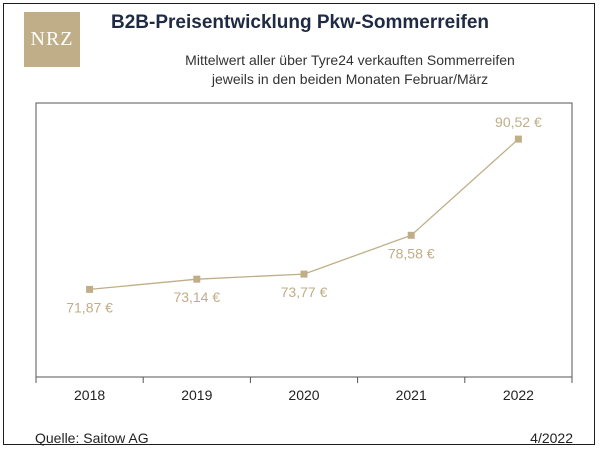  What do you see at coordinates (196, 297) in the screenshot?
I see `data-label: 73,14 €` at bounding box center [196, 297].